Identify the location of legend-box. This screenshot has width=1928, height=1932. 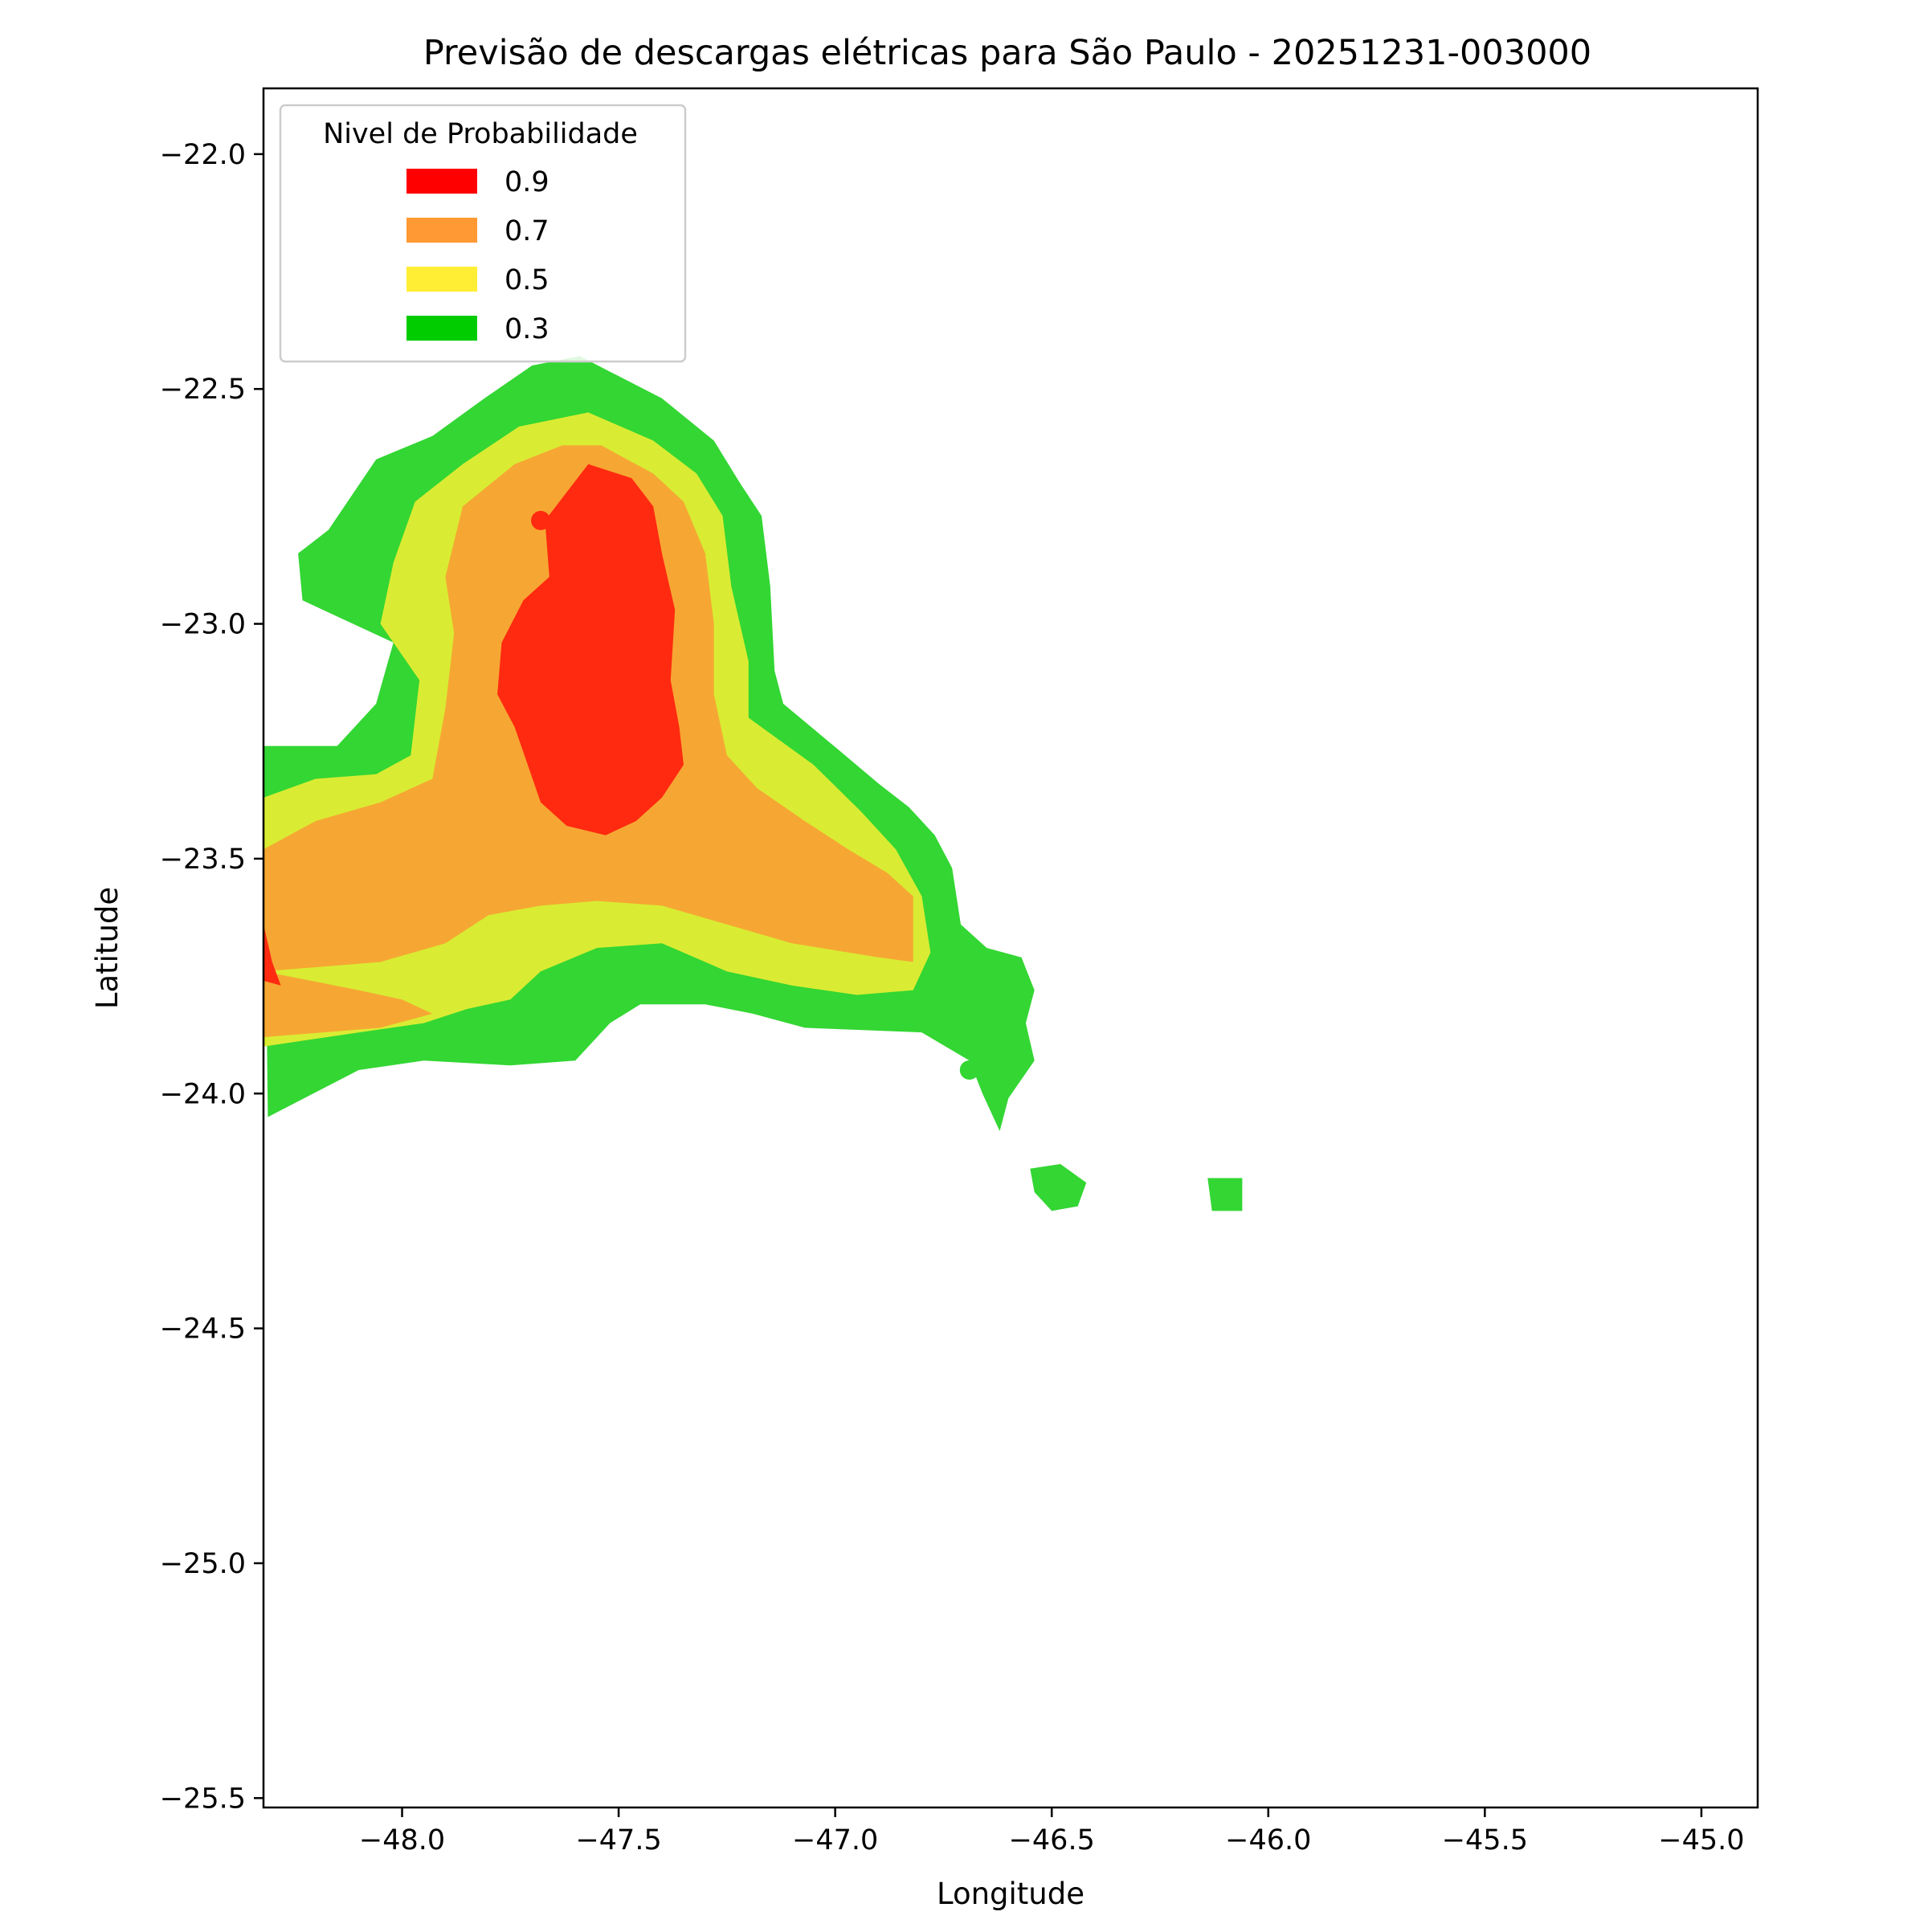
(483, 234).